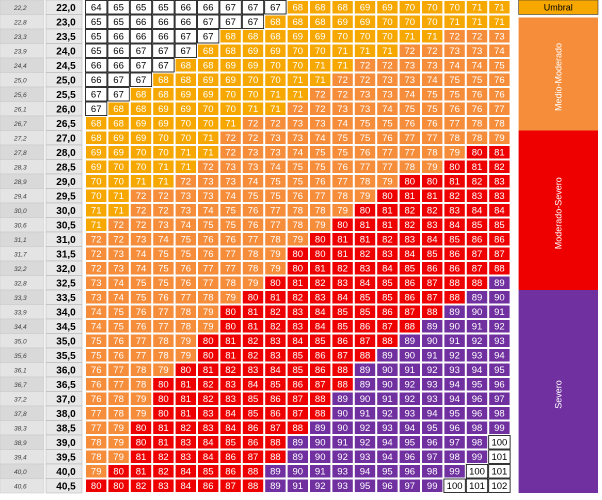 This screenshot has width=602, height=500. Describe the element at coordinates (230, 356) in the screenshot. I see `cell-value: 81` at that location.